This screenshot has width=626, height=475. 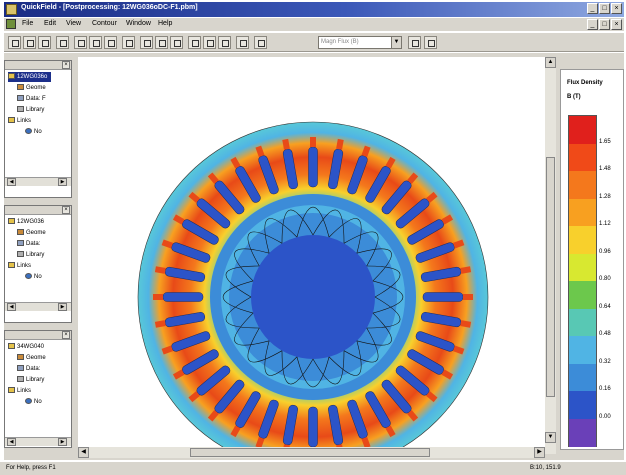 I want to click on print-icon, so click(x=44, y=42).